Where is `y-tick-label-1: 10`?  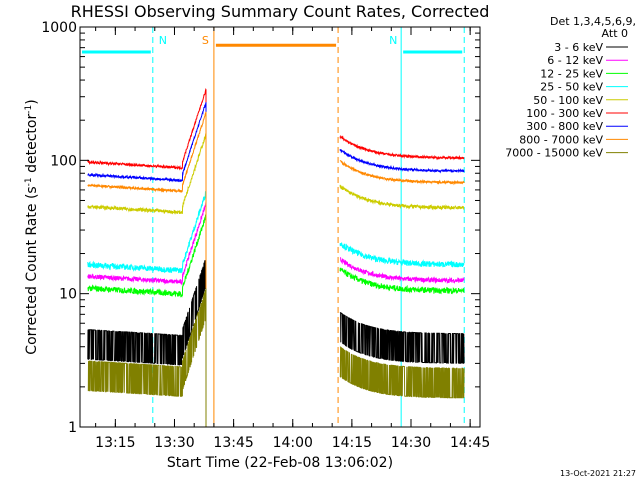 y-tick-label-1: 10 is located at coordinates (68, 295).